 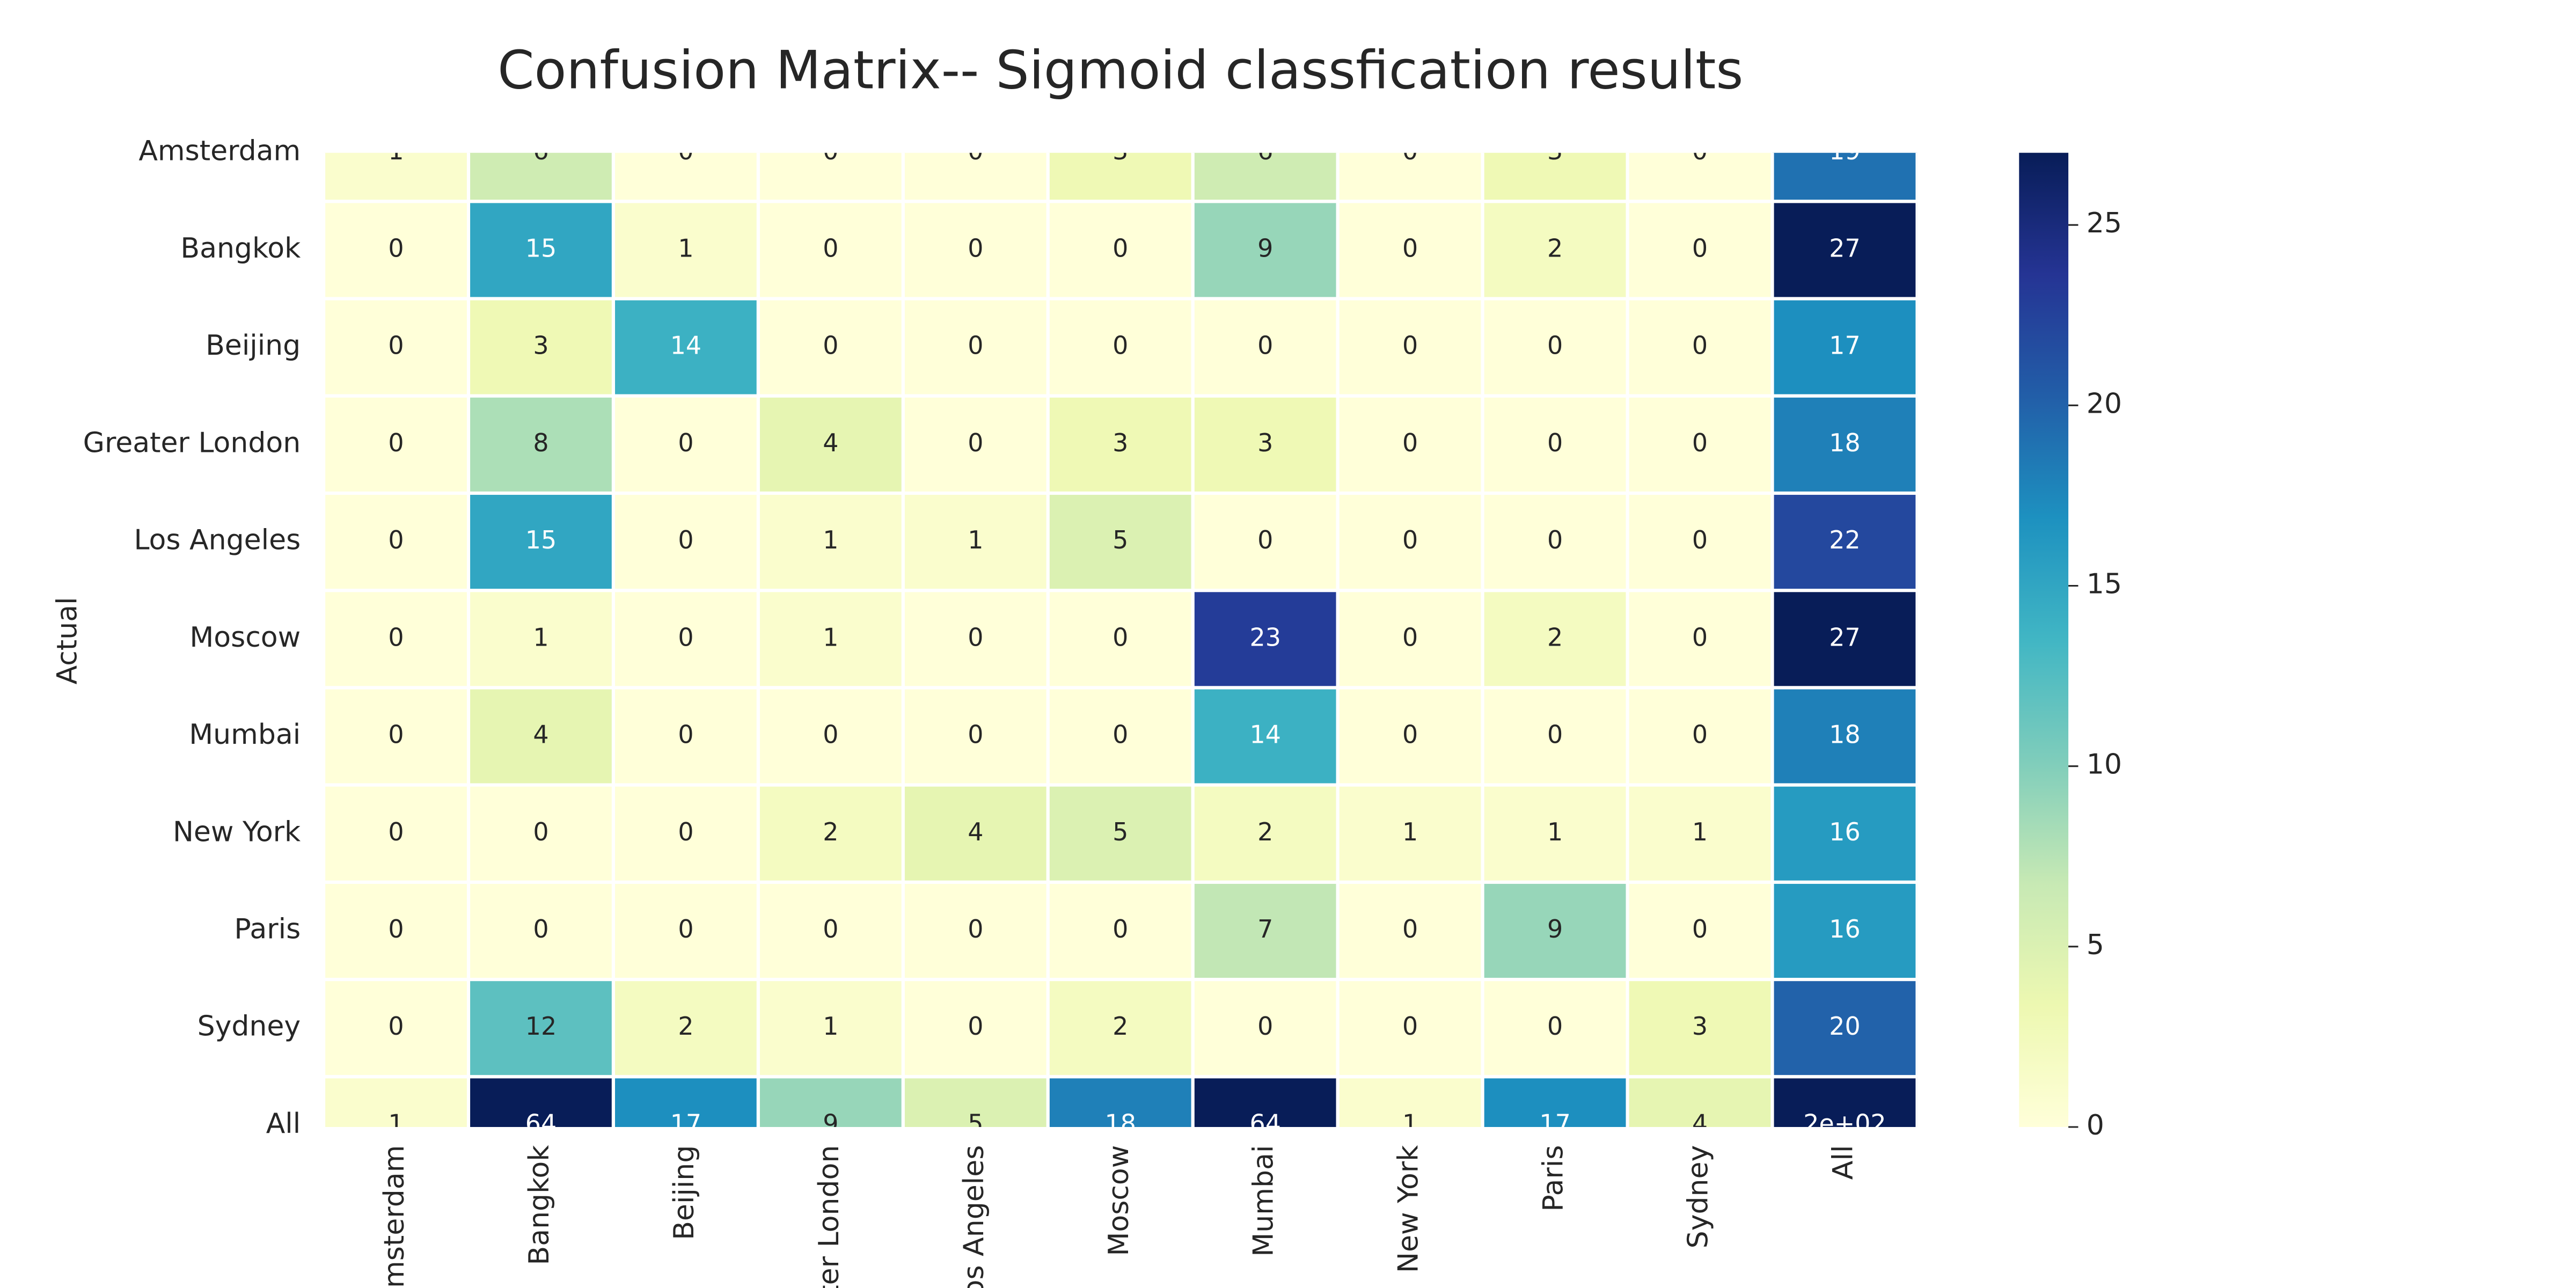 I want to click on x-tick-label: Paris, so click(x=1554, y=1178).